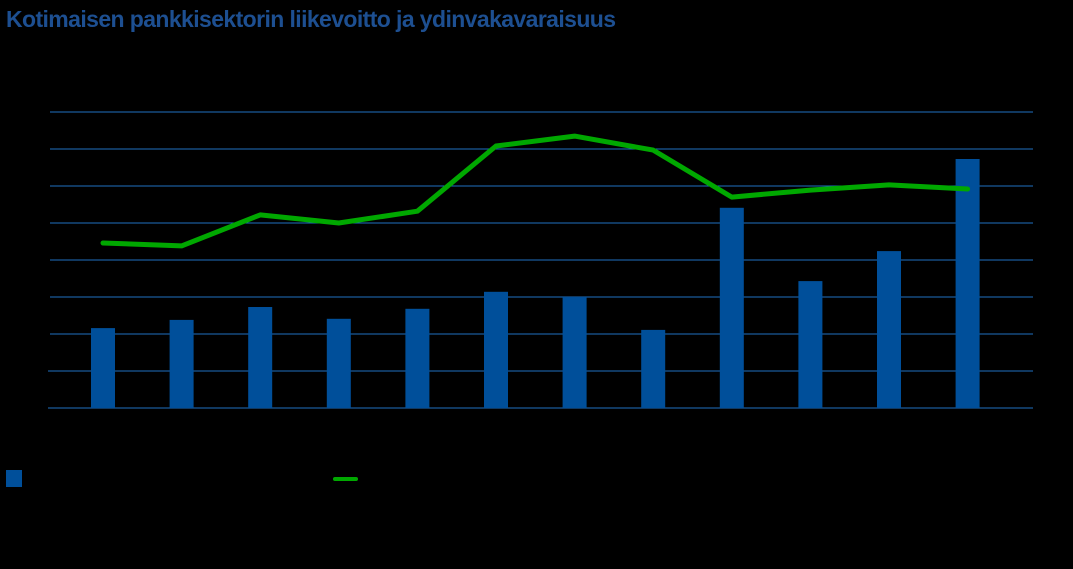  Describe the element at coordinates (345, 479) in the screenshot. I see `legend-line-swatch-icon` at that location.